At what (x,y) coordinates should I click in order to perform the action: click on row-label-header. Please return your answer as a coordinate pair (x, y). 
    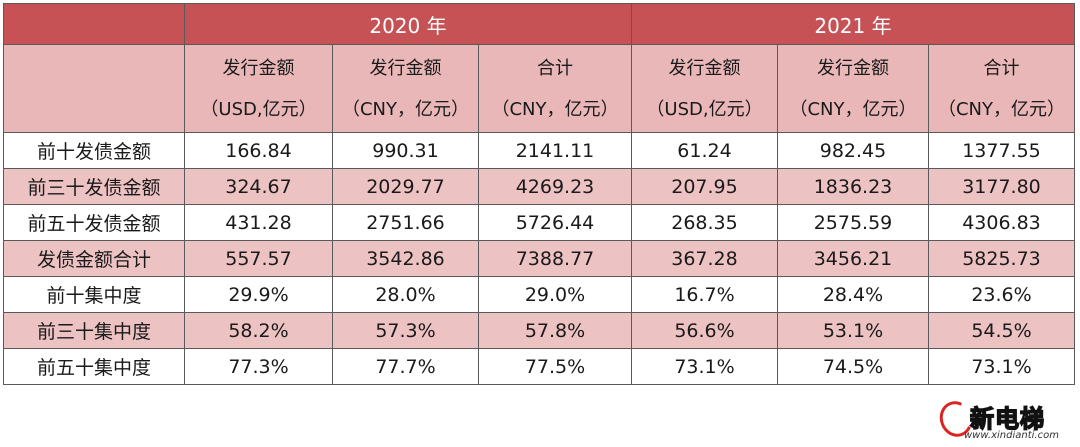
    Looking at the image, I should click on (94, 88).